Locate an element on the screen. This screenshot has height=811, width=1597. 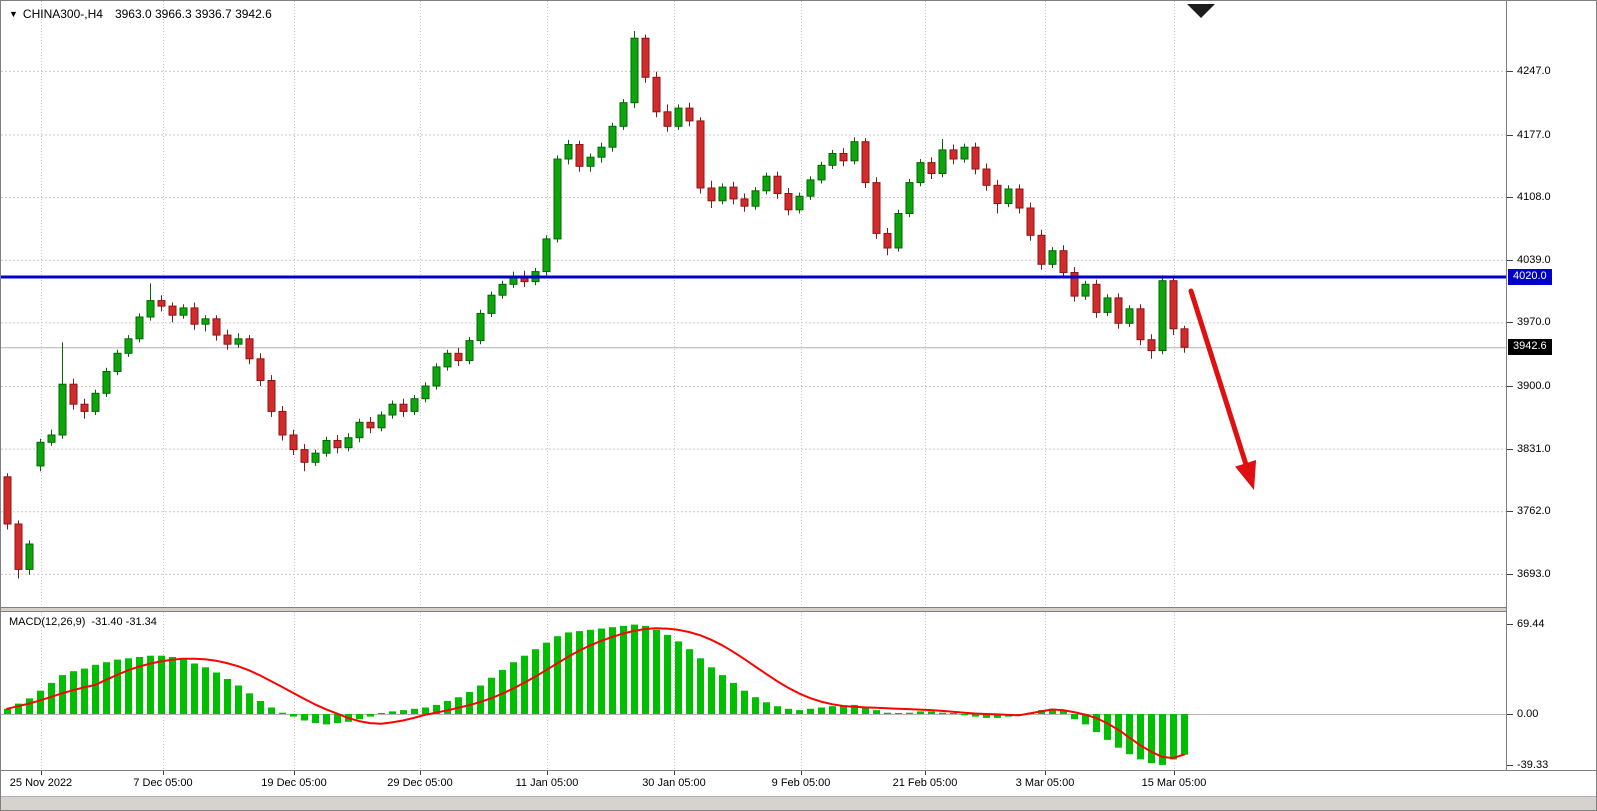
macd-axis-label: -39.33 is located at coordinates (1533, 765).